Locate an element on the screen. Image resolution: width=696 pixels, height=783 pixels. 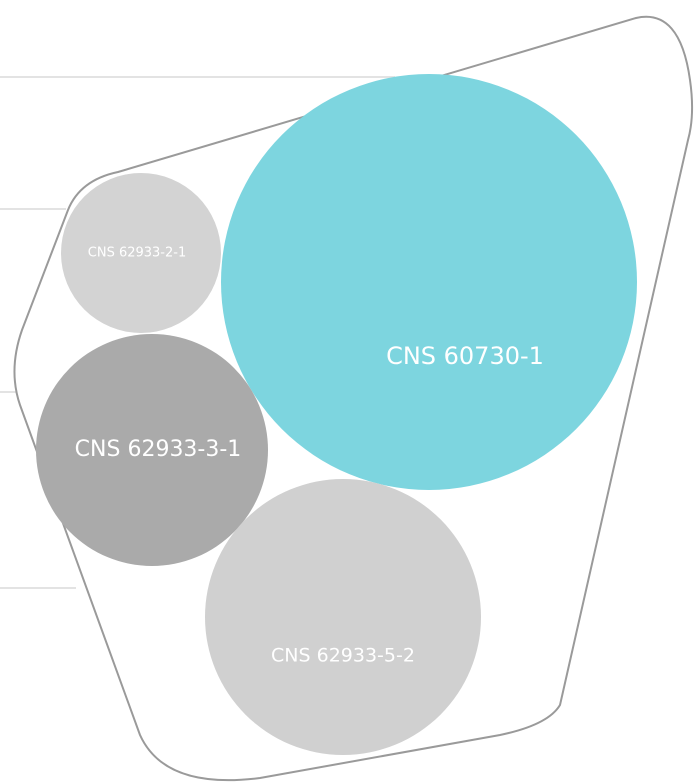
bubble-label: CNS 60730-1 is located at coordinates (465, 356).